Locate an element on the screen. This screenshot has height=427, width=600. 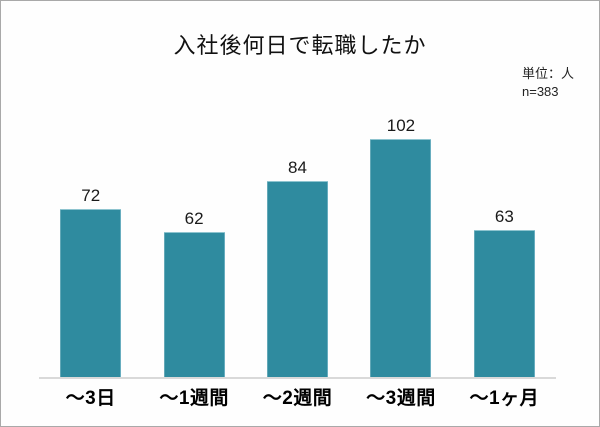
bar-group: 102 is located at coordinates (400, 247).